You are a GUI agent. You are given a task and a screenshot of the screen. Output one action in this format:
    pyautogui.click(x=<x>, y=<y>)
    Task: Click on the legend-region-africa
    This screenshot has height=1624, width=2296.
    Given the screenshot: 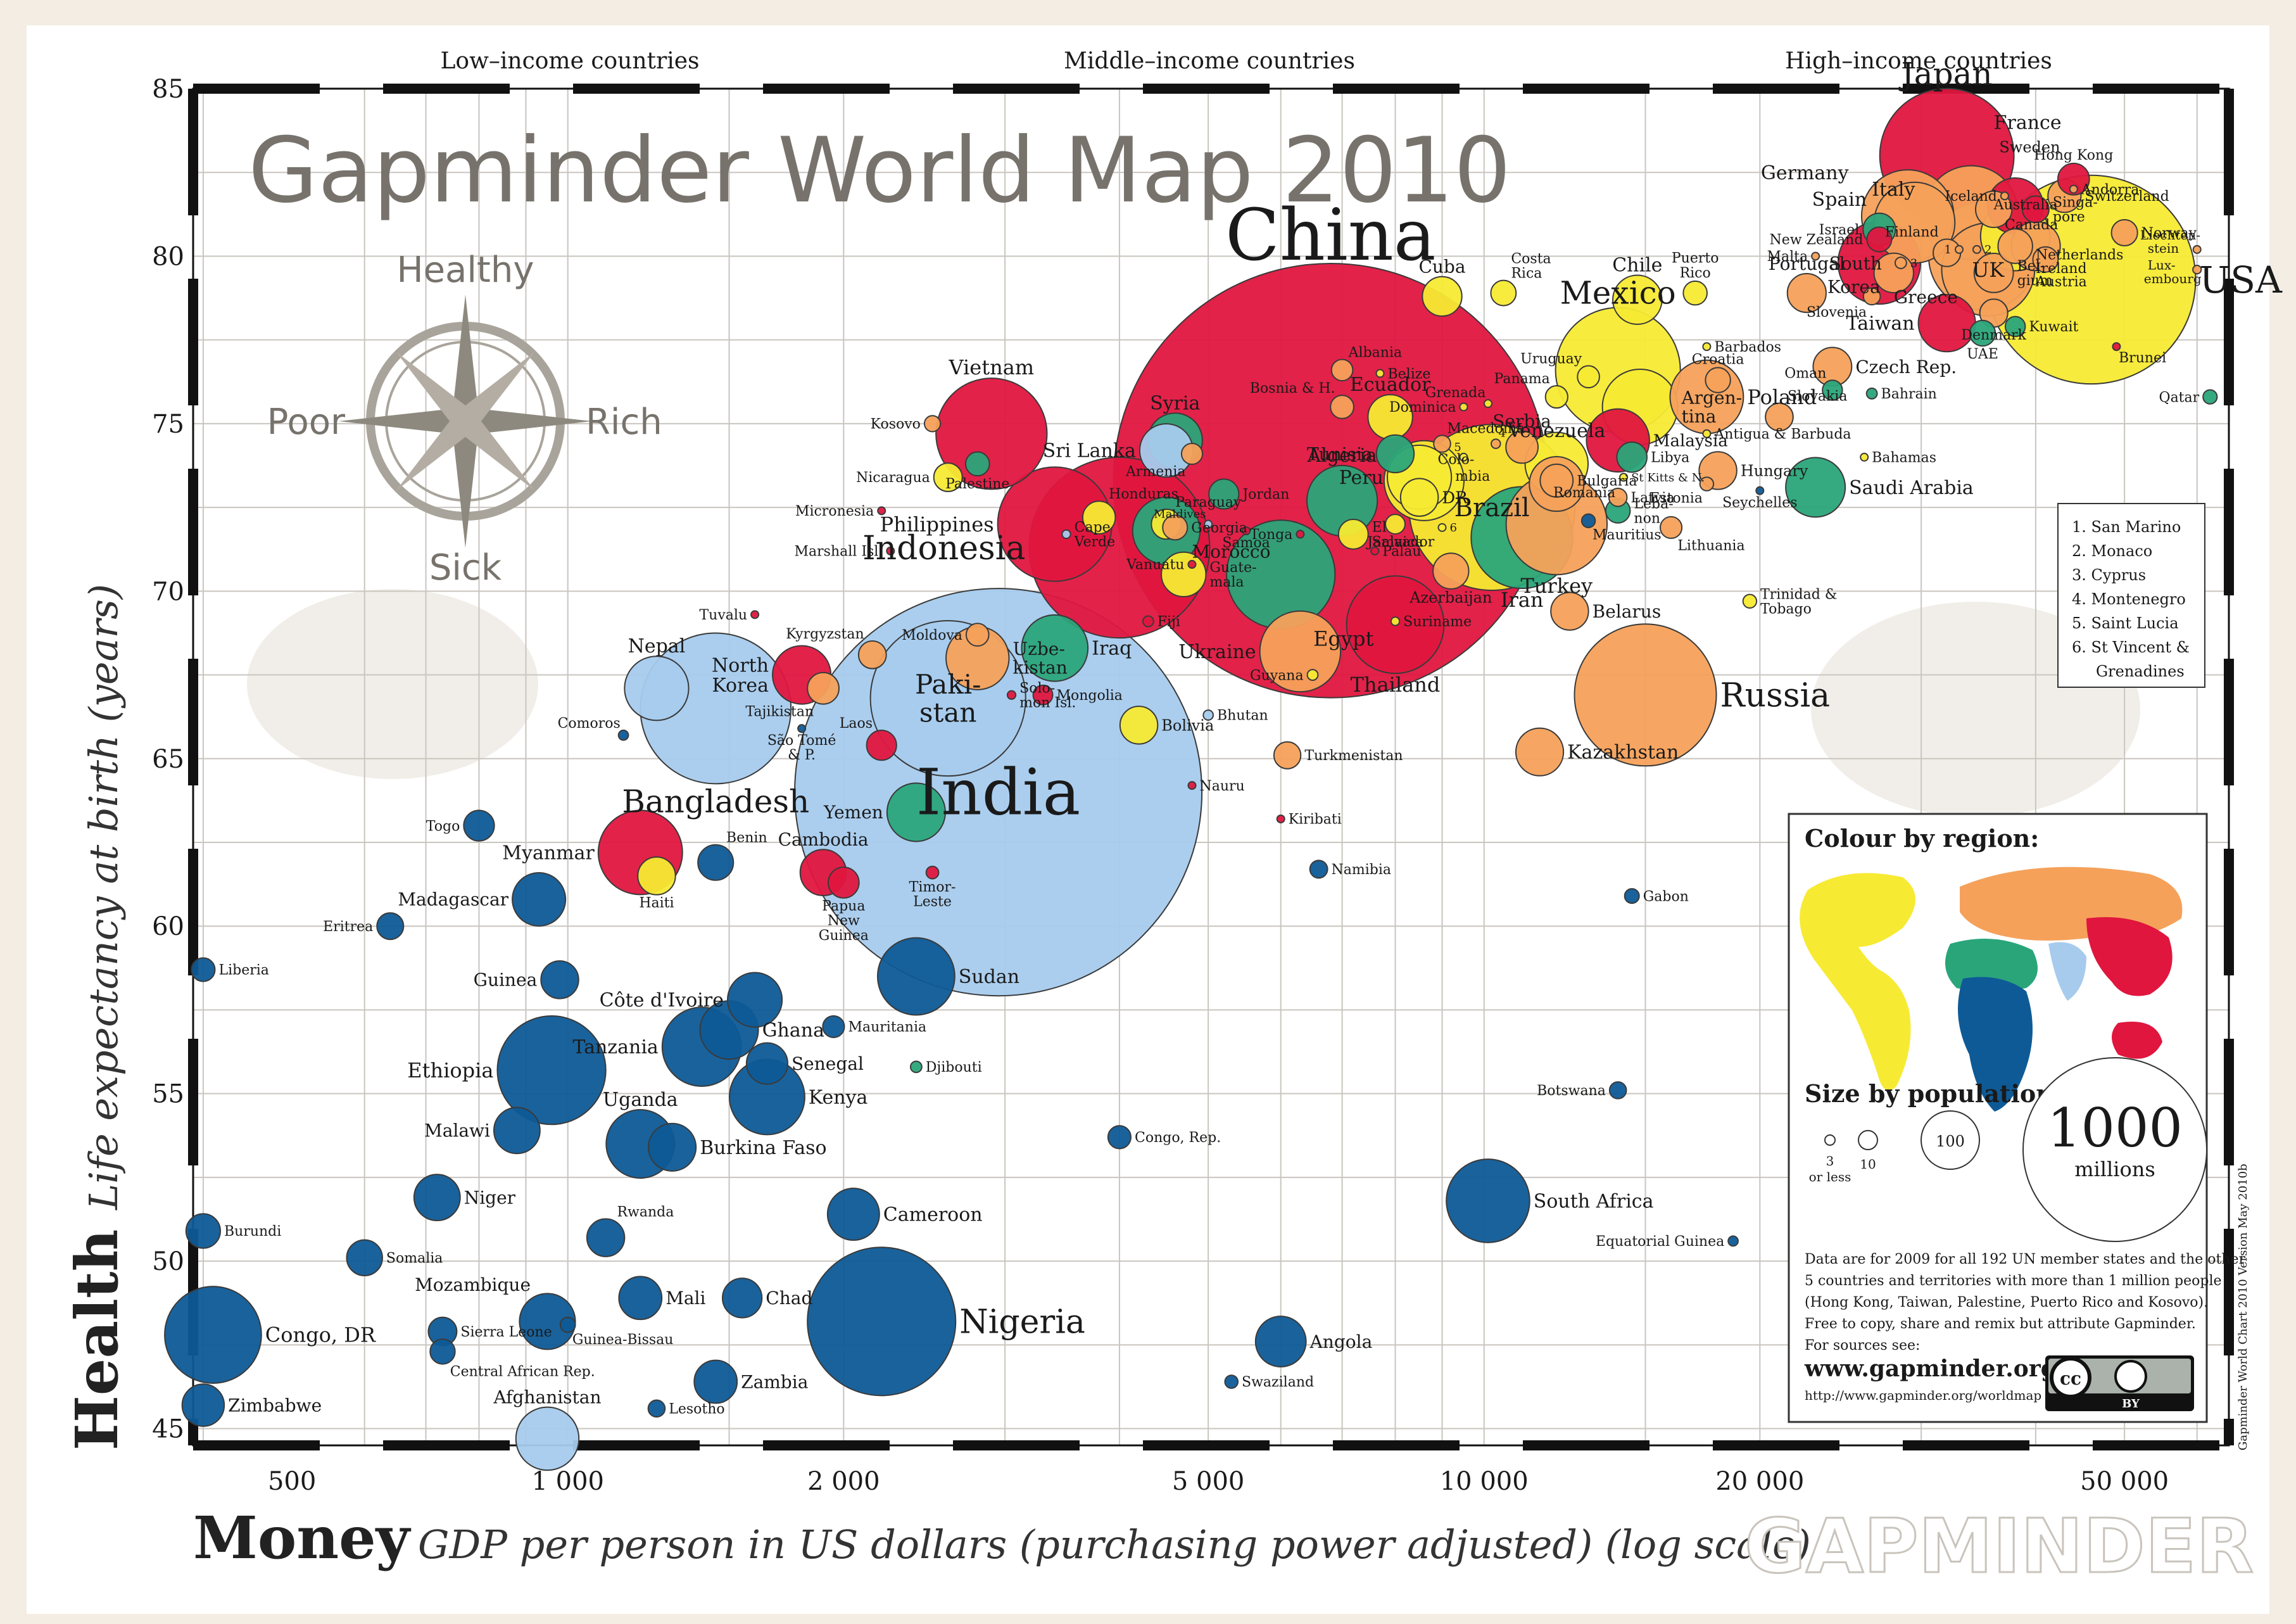 What is the action you would take?
    pyautogui.click(x=1995, y=1044)
    